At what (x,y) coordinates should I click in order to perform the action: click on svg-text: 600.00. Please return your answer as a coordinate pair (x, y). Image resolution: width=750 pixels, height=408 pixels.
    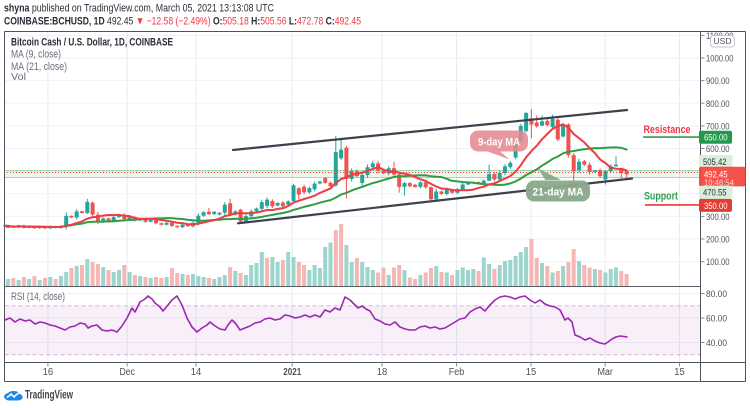
    Looking at the image, I should click on (718, 149).